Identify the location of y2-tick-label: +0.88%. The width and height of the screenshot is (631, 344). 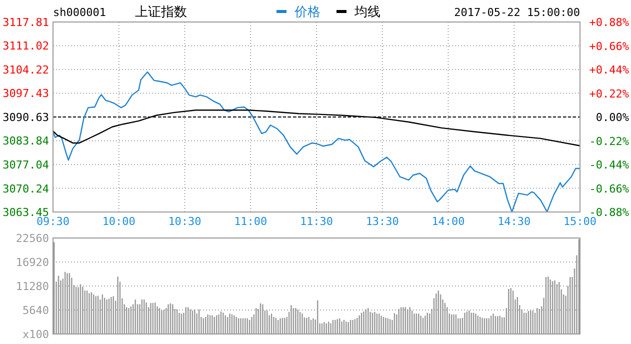
(609, 22).